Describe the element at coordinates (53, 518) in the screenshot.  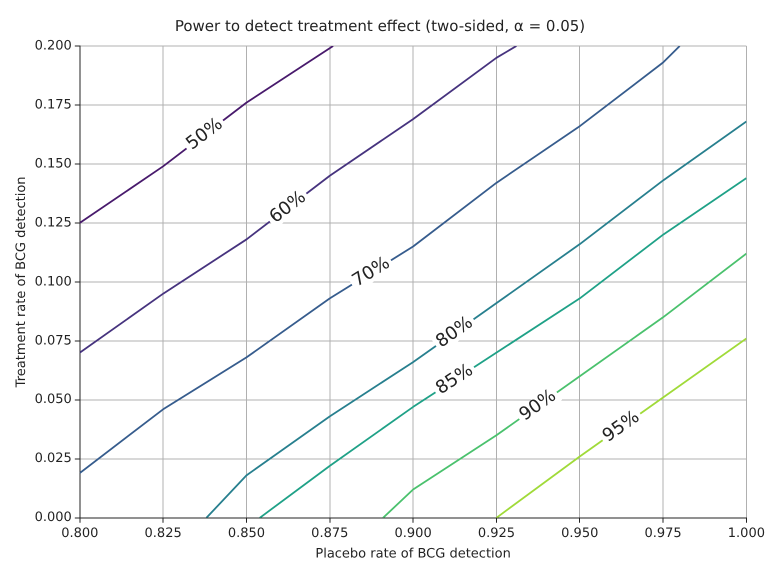
I see `y-tick-label: 0.000` at that location.